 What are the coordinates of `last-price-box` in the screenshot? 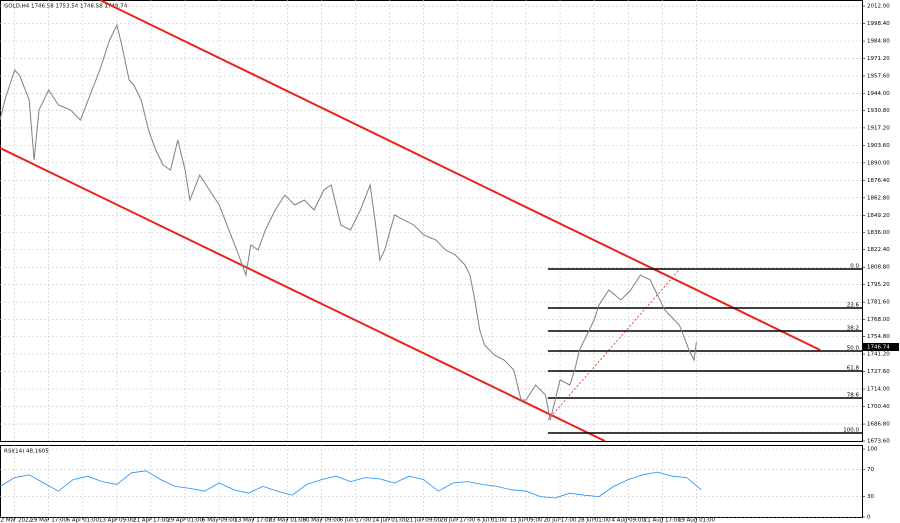 It's located at (880, 346).